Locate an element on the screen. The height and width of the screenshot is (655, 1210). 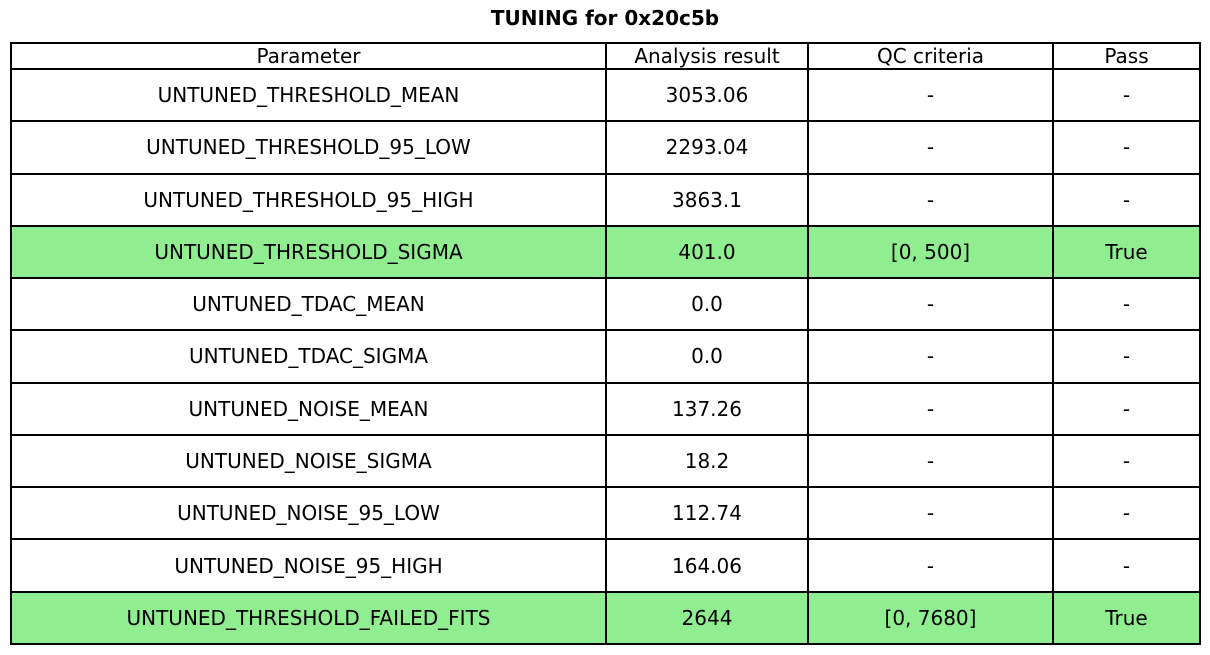
table-row: UNTUNED_THRESHOLD_95_HIGH 3863.1 - - is located at coordinates (605, 199).